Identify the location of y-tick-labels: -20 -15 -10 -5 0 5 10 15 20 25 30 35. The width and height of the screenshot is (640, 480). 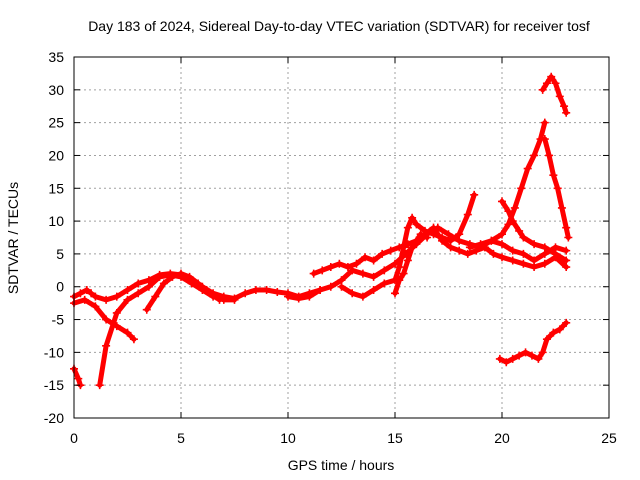
(54, 237).